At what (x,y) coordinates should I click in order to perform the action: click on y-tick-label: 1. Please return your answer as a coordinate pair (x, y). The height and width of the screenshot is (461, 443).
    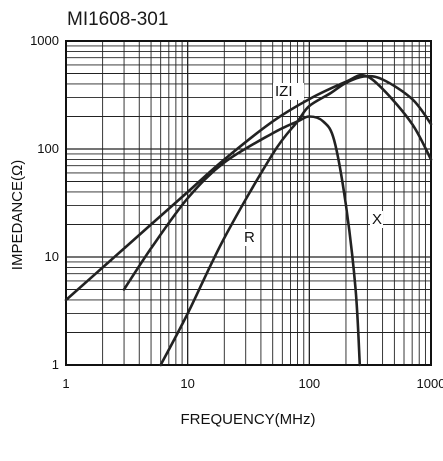
    Looking at the image, I should click on (55, 364).